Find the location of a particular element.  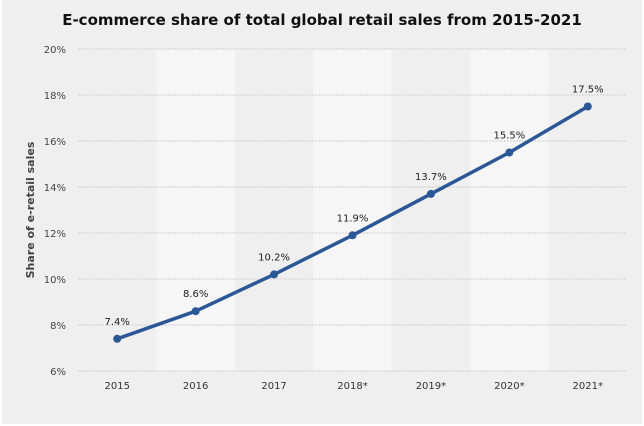

data-label: 13.7% is located at coordinates (431, 177).